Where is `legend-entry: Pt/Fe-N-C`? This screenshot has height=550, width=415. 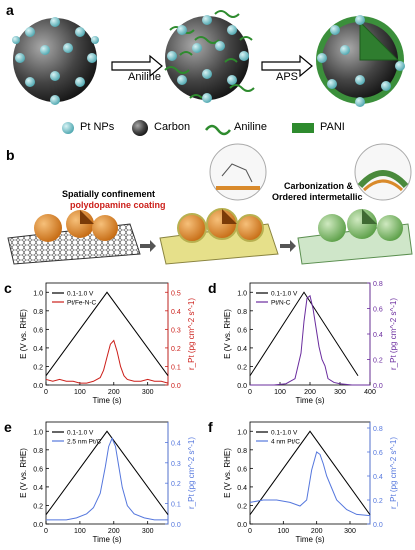
legend-entry: Pt/Fe-N-C is located at coordinates (82, 303).